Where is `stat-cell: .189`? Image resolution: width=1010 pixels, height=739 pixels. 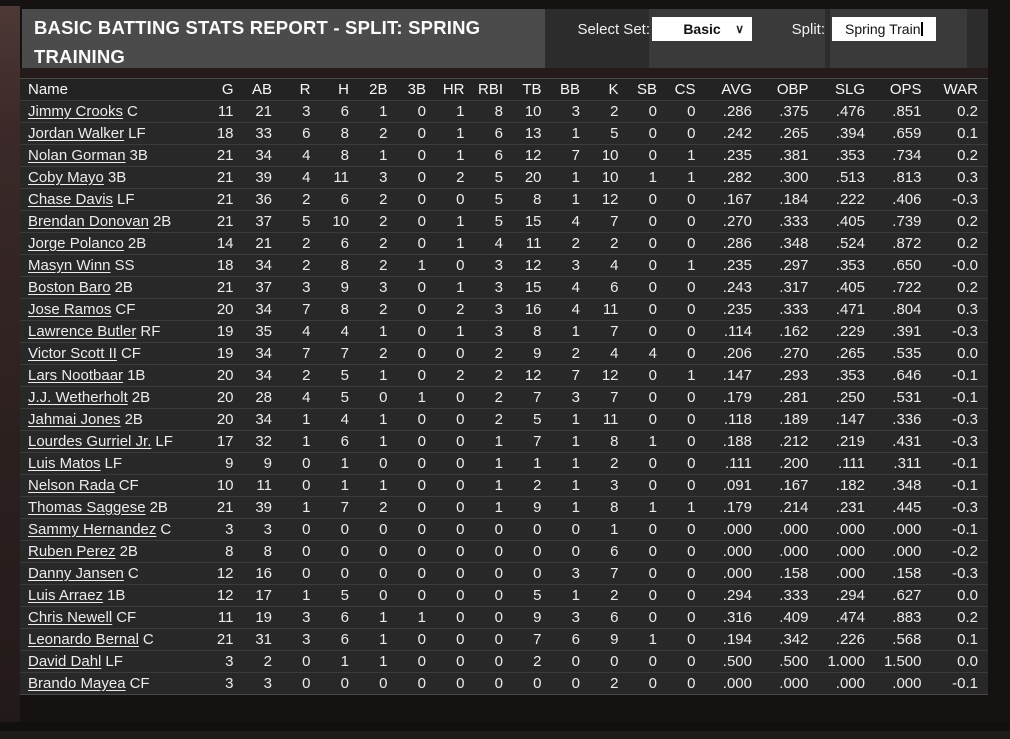 stat-cell: .189 is located at coordinates (790, 419).